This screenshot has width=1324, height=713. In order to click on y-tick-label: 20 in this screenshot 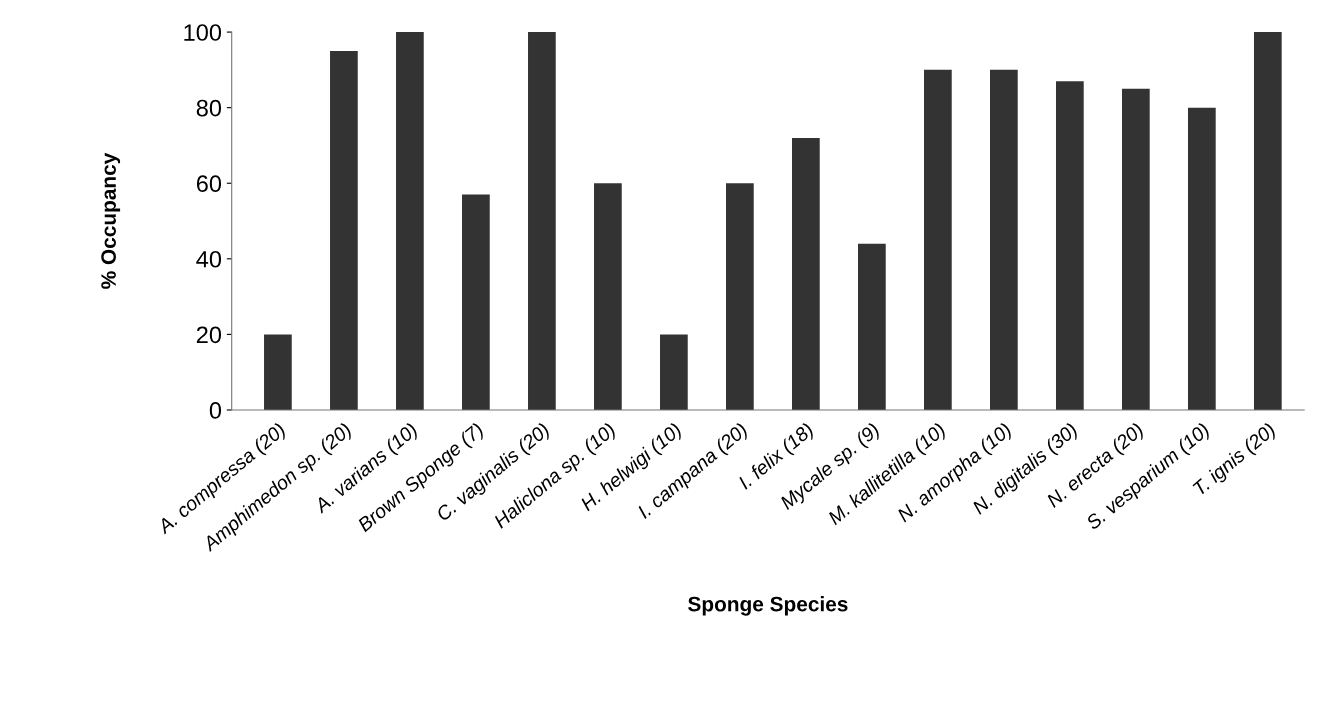, I will do `click(209, 335)`.